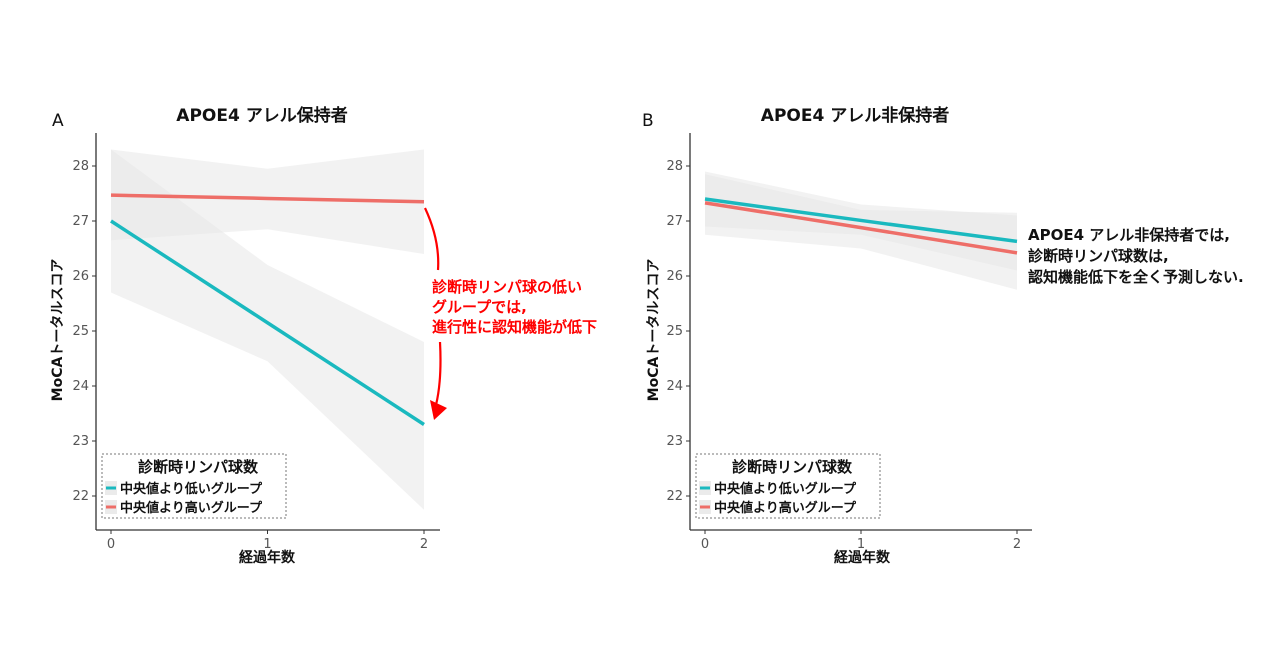 The height and width of the screenshot is (670, 1280). Describe the element at coordinates (80, 386) in the screenshot. I see `panel-a-ytick-label: 24` at that location.